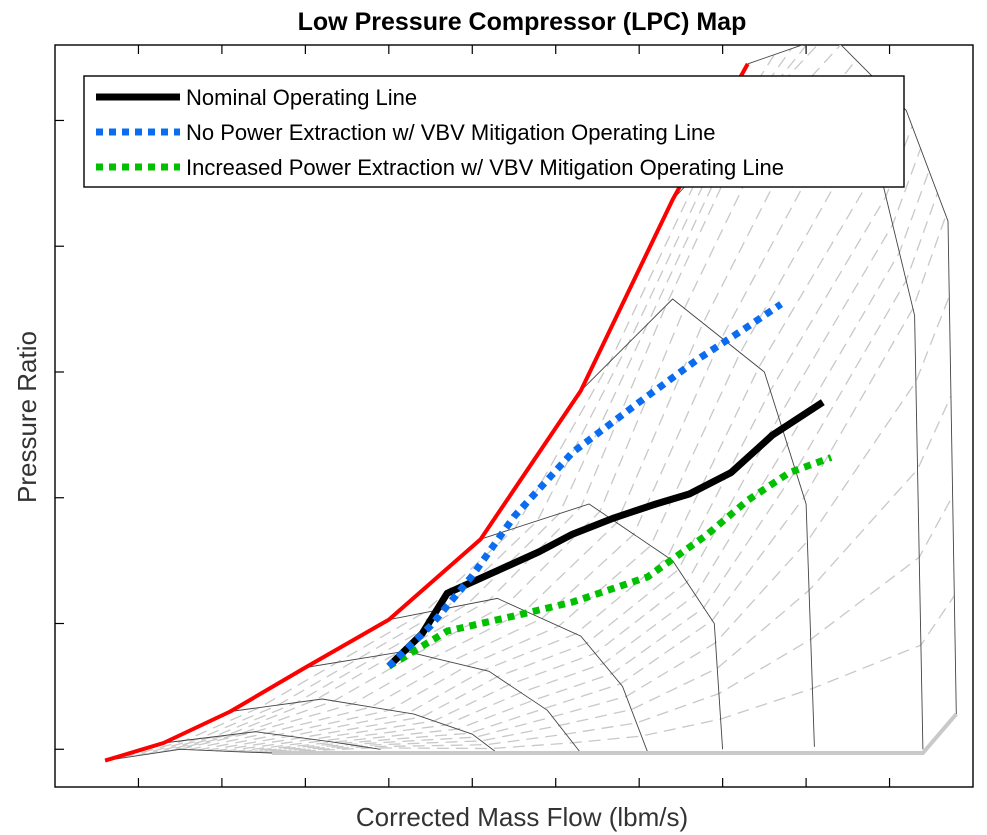 The height and width of the screenshot is (835, 987). Describe the element at coordinates (301, 97) in the screenshot. I see `legend-label-nominal: Nominal Operating Line` at that location.